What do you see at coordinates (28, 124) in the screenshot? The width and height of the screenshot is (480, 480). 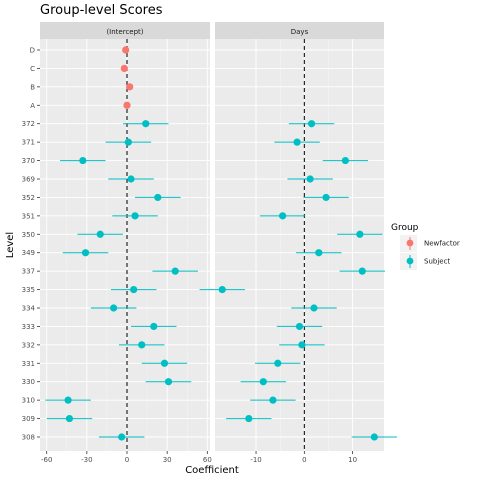 I see `y-tick-label: 372` at bounding box center [28, 124].